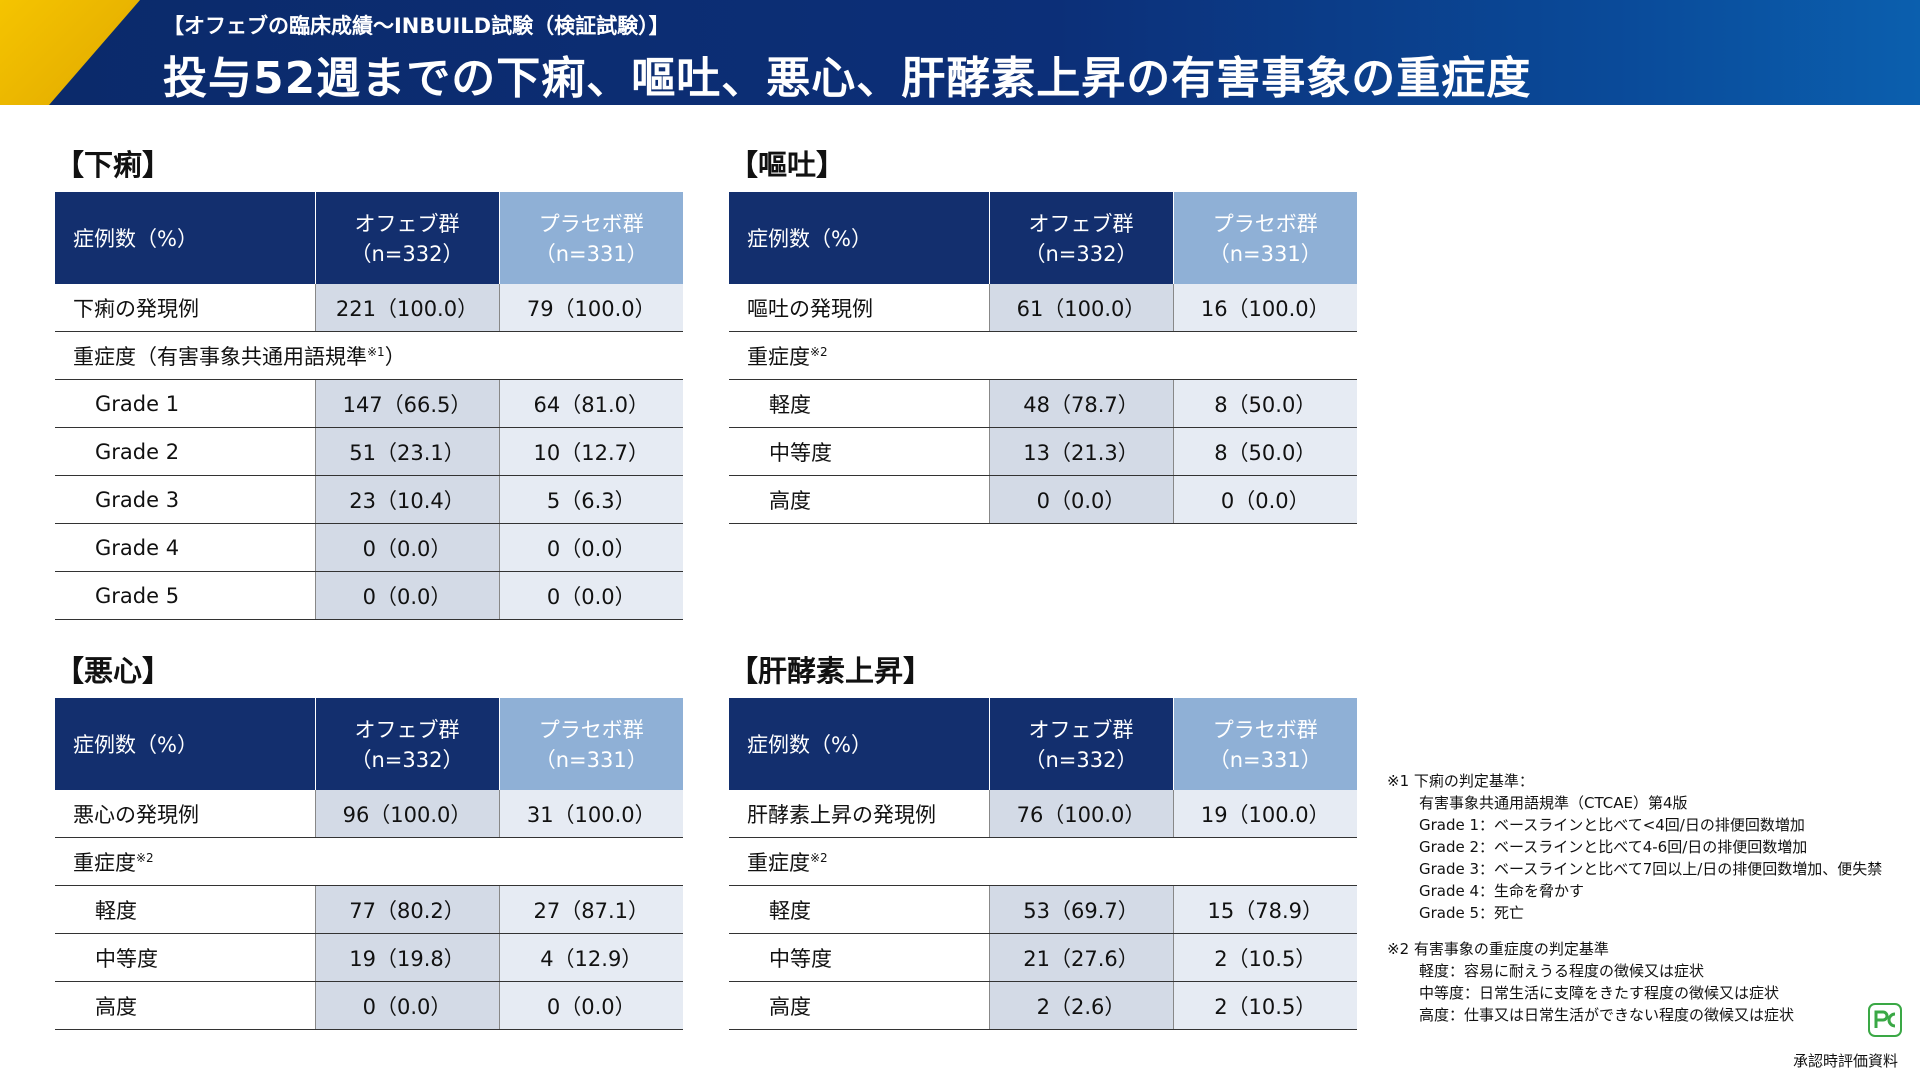 The image size is (1920, 1080). I want to click on data-row: Grade 1 147（66.5） 64（81.0）, so click(369, 403).